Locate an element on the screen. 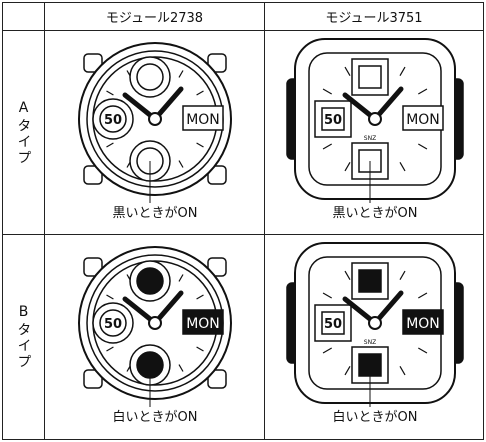 Image resolution: width=486 pixels, height=442 pixels. column-header: モジュール3751 is located at coordinates (374, 16).